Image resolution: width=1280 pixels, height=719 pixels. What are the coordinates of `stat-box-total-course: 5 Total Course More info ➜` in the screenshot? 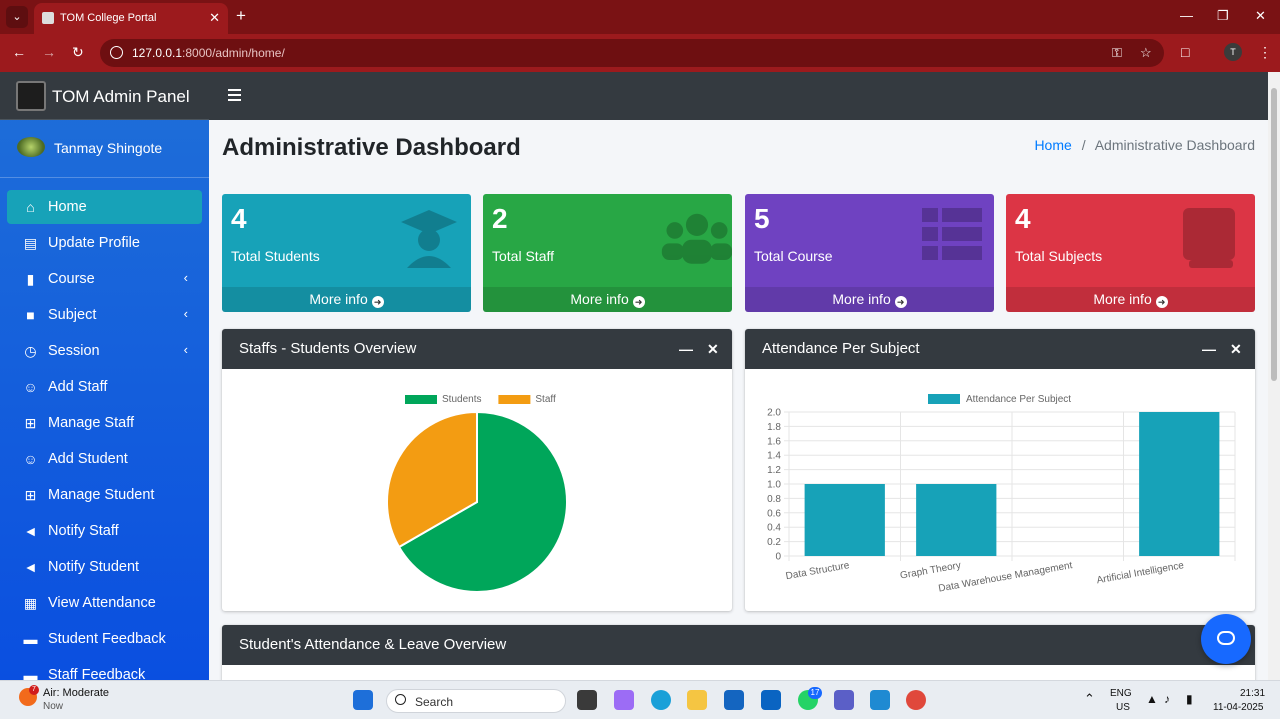 It's located at (869, 253).